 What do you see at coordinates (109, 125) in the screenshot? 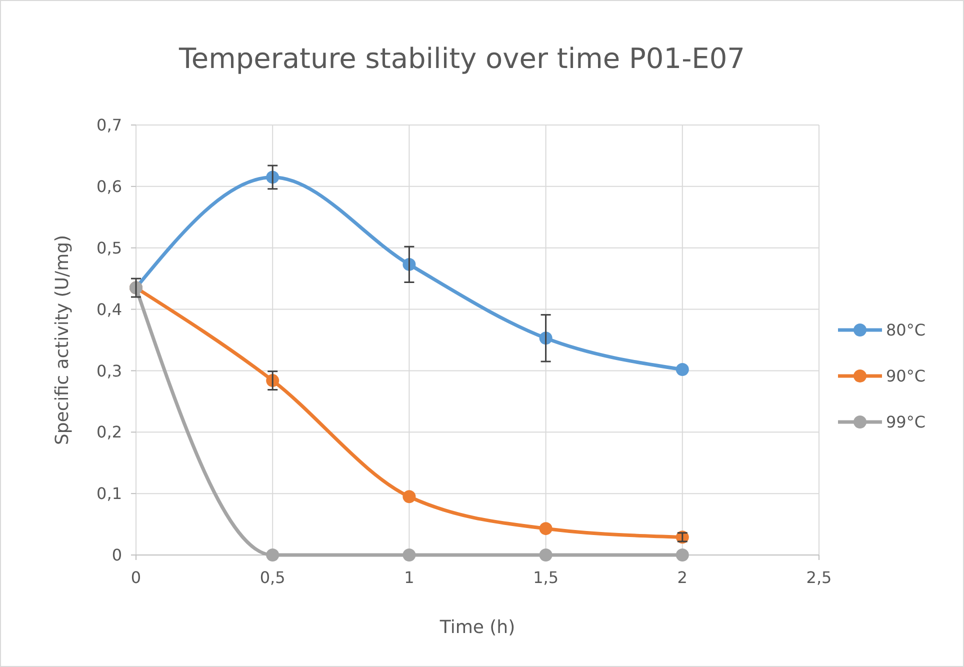
I see `y-tick-label: 0,7` at bounding box center [109, 125].